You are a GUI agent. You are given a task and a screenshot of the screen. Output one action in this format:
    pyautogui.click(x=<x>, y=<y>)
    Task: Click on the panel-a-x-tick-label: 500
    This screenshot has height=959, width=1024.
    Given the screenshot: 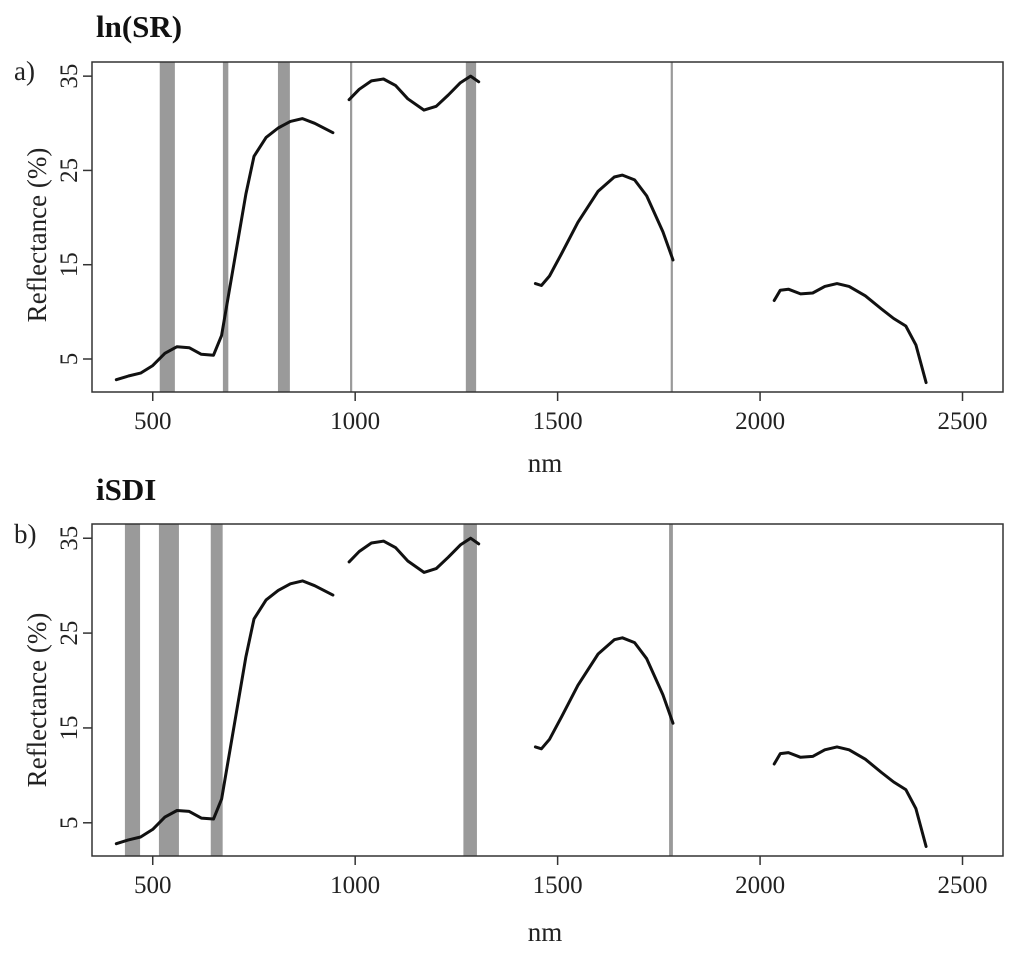 What is the action you would take?
    pyautogui.click(x=153, y=421)
    